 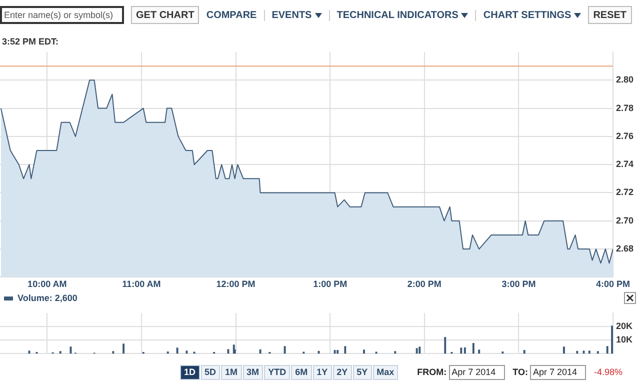 What do you see at coordinates (608, 372) in the screenshot?
I see `text: -4.98%` at bounding box center [608, 372].